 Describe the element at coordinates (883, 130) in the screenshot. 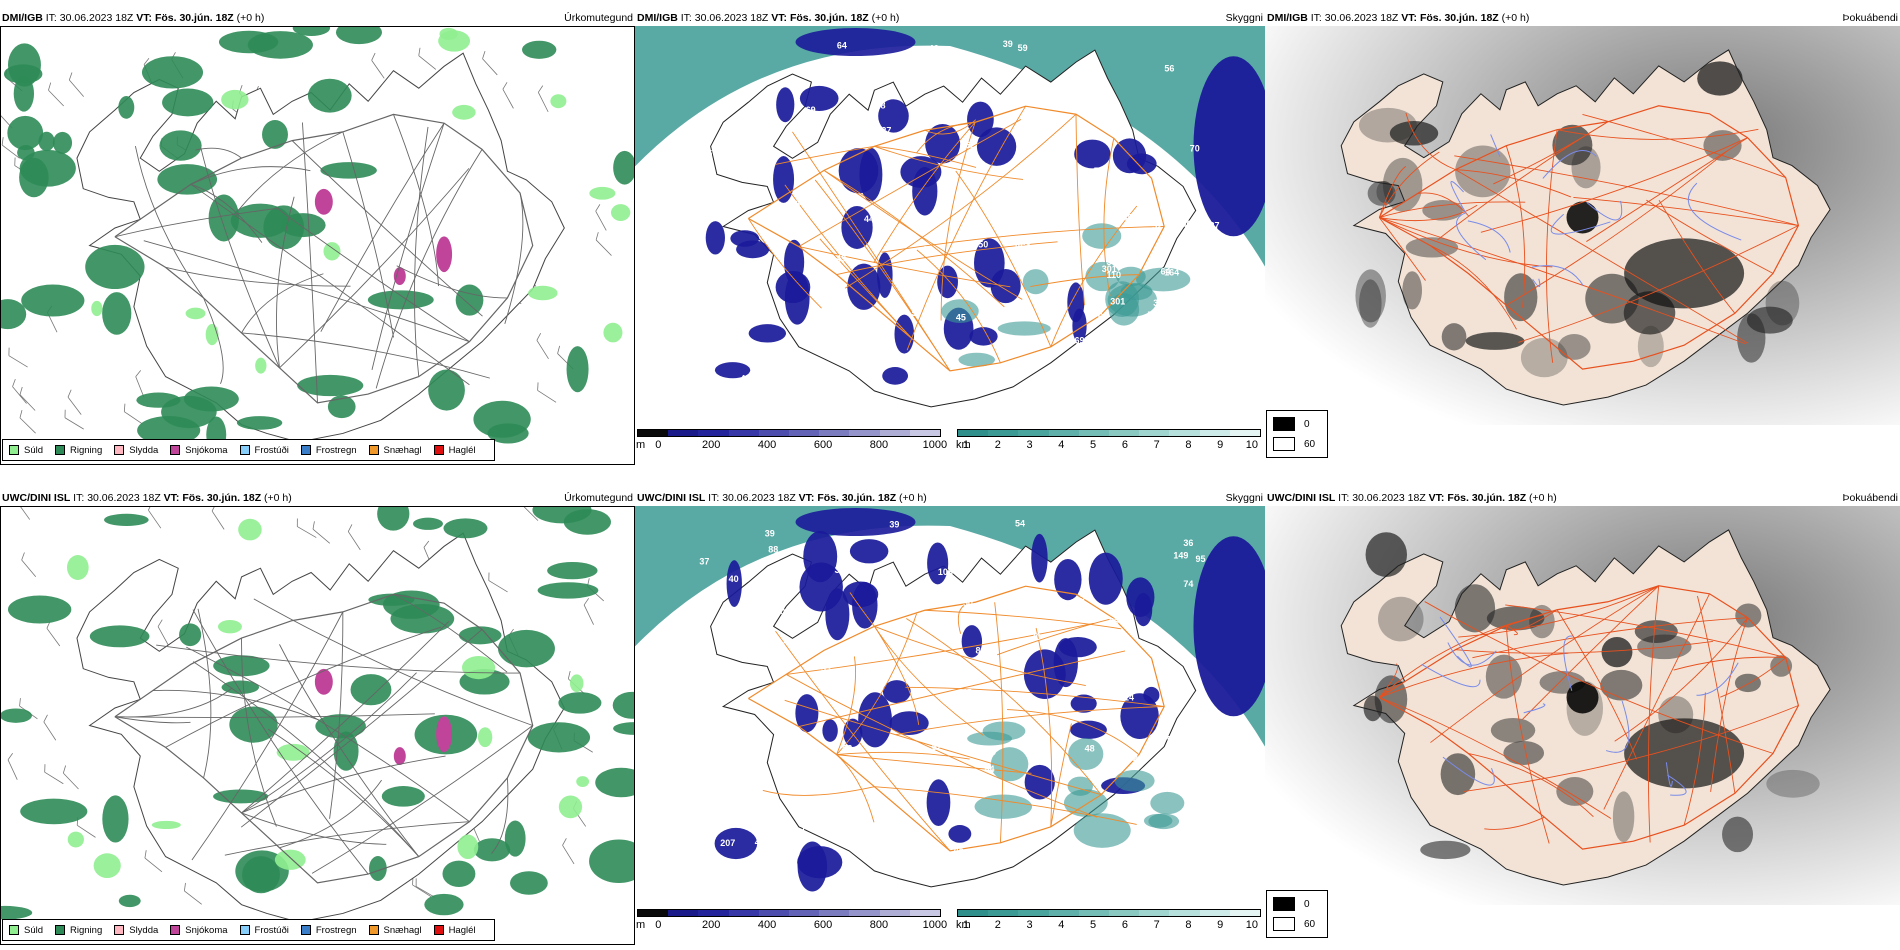

I see `visibility-value-label: 127` at that location.